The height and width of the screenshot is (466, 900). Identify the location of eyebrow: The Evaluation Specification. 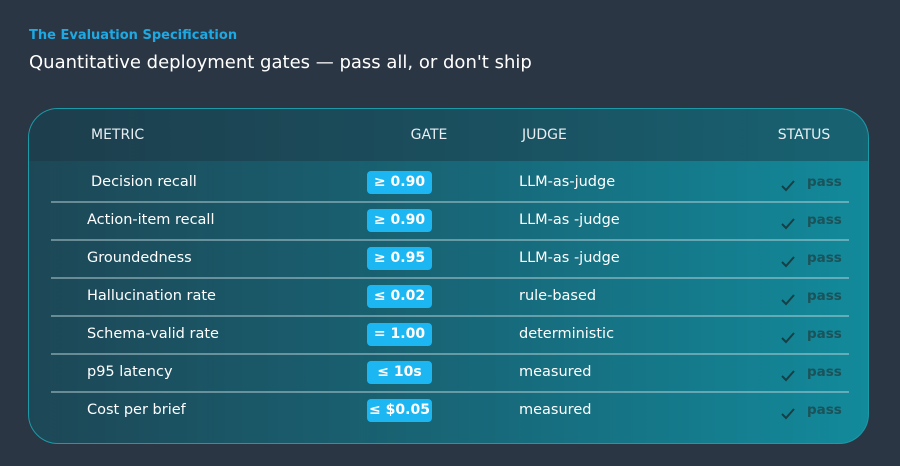
(133, 35).